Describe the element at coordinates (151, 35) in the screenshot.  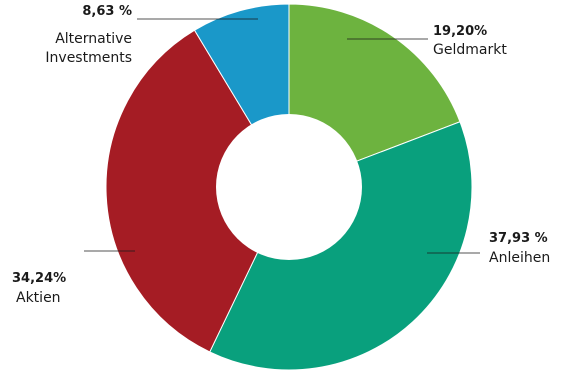
I see `label-alternative-investments: 8,63 % Alternative Investments` at that location.